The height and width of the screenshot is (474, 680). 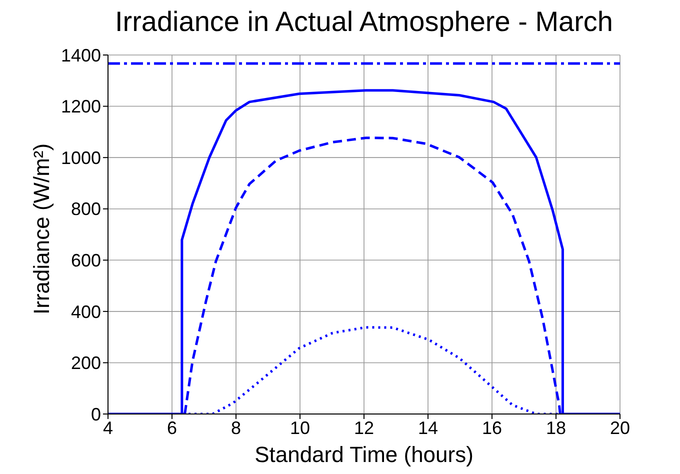 I want to click on x-tick-label: 12, so click(x=364, y=428).